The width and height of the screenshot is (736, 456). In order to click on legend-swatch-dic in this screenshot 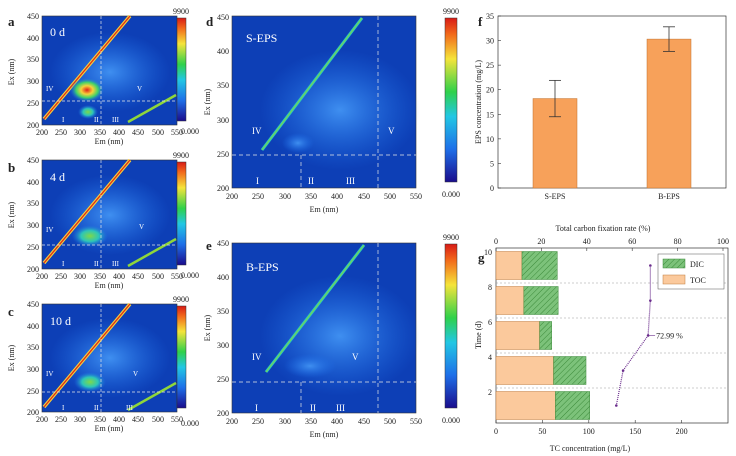, I will do `click(674, 263)`.